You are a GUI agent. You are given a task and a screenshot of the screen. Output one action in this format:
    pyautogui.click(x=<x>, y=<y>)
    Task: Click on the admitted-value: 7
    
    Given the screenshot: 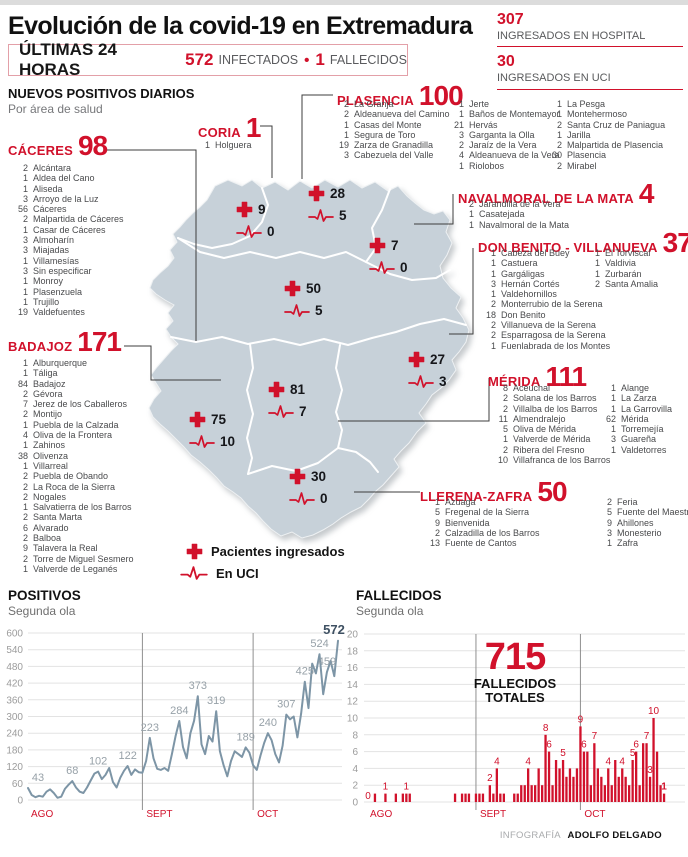 What is the action you would take?
    pyautogui.click(x=395, y=245)
    